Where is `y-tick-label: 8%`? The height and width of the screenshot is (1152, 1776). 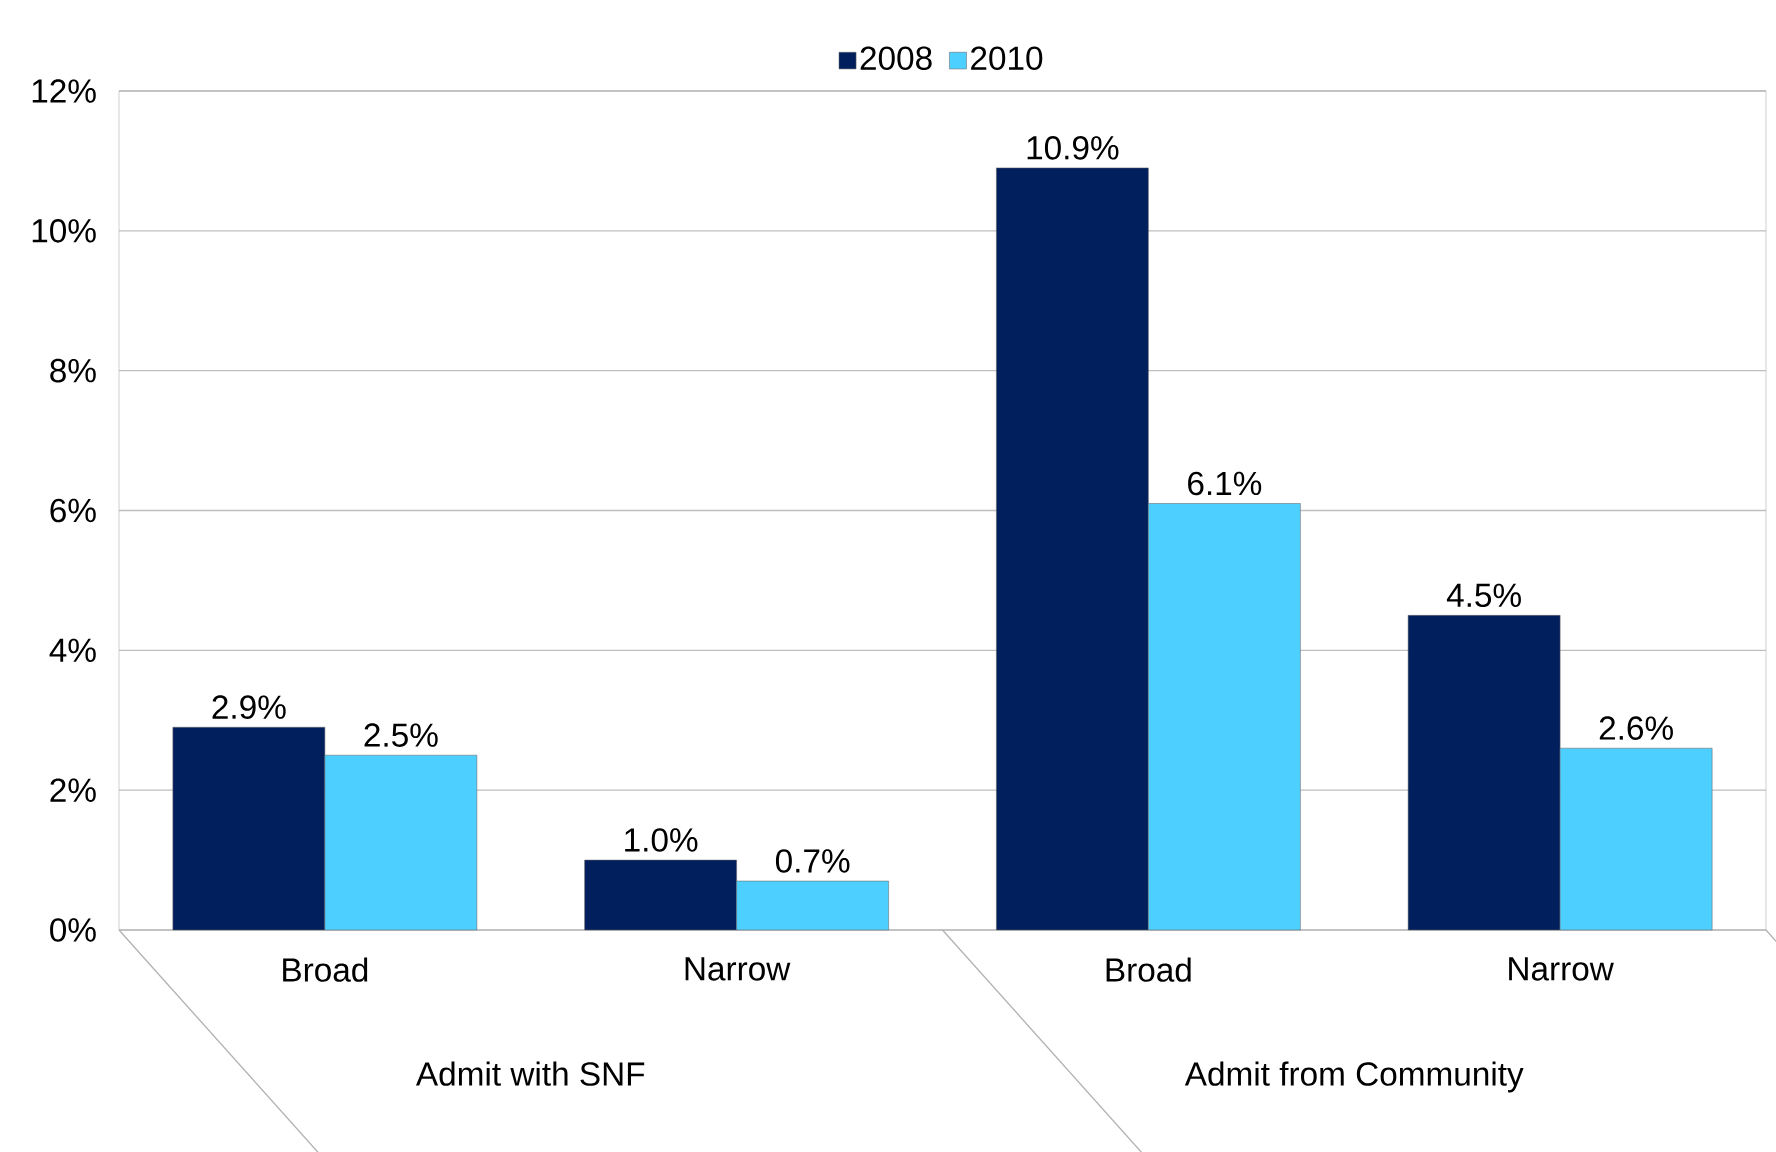 y-tick-label: 8% is located at coordinates (73, 370).